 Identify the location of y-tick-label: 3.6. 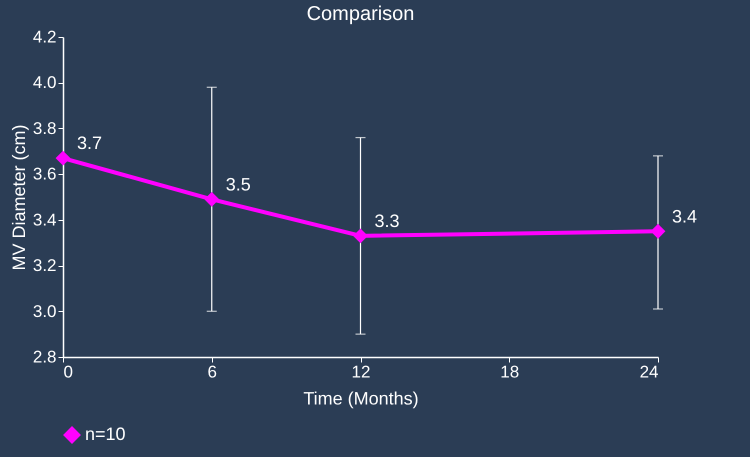
(44, 174).